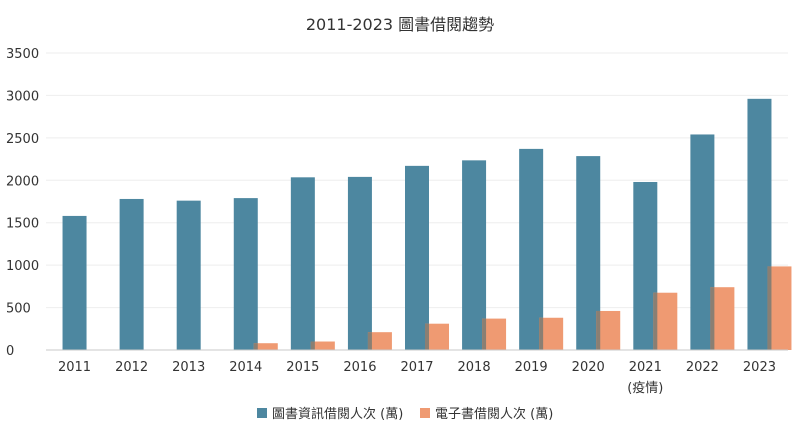  I want to click on x-tick-label: 2022, so click(702, 367).